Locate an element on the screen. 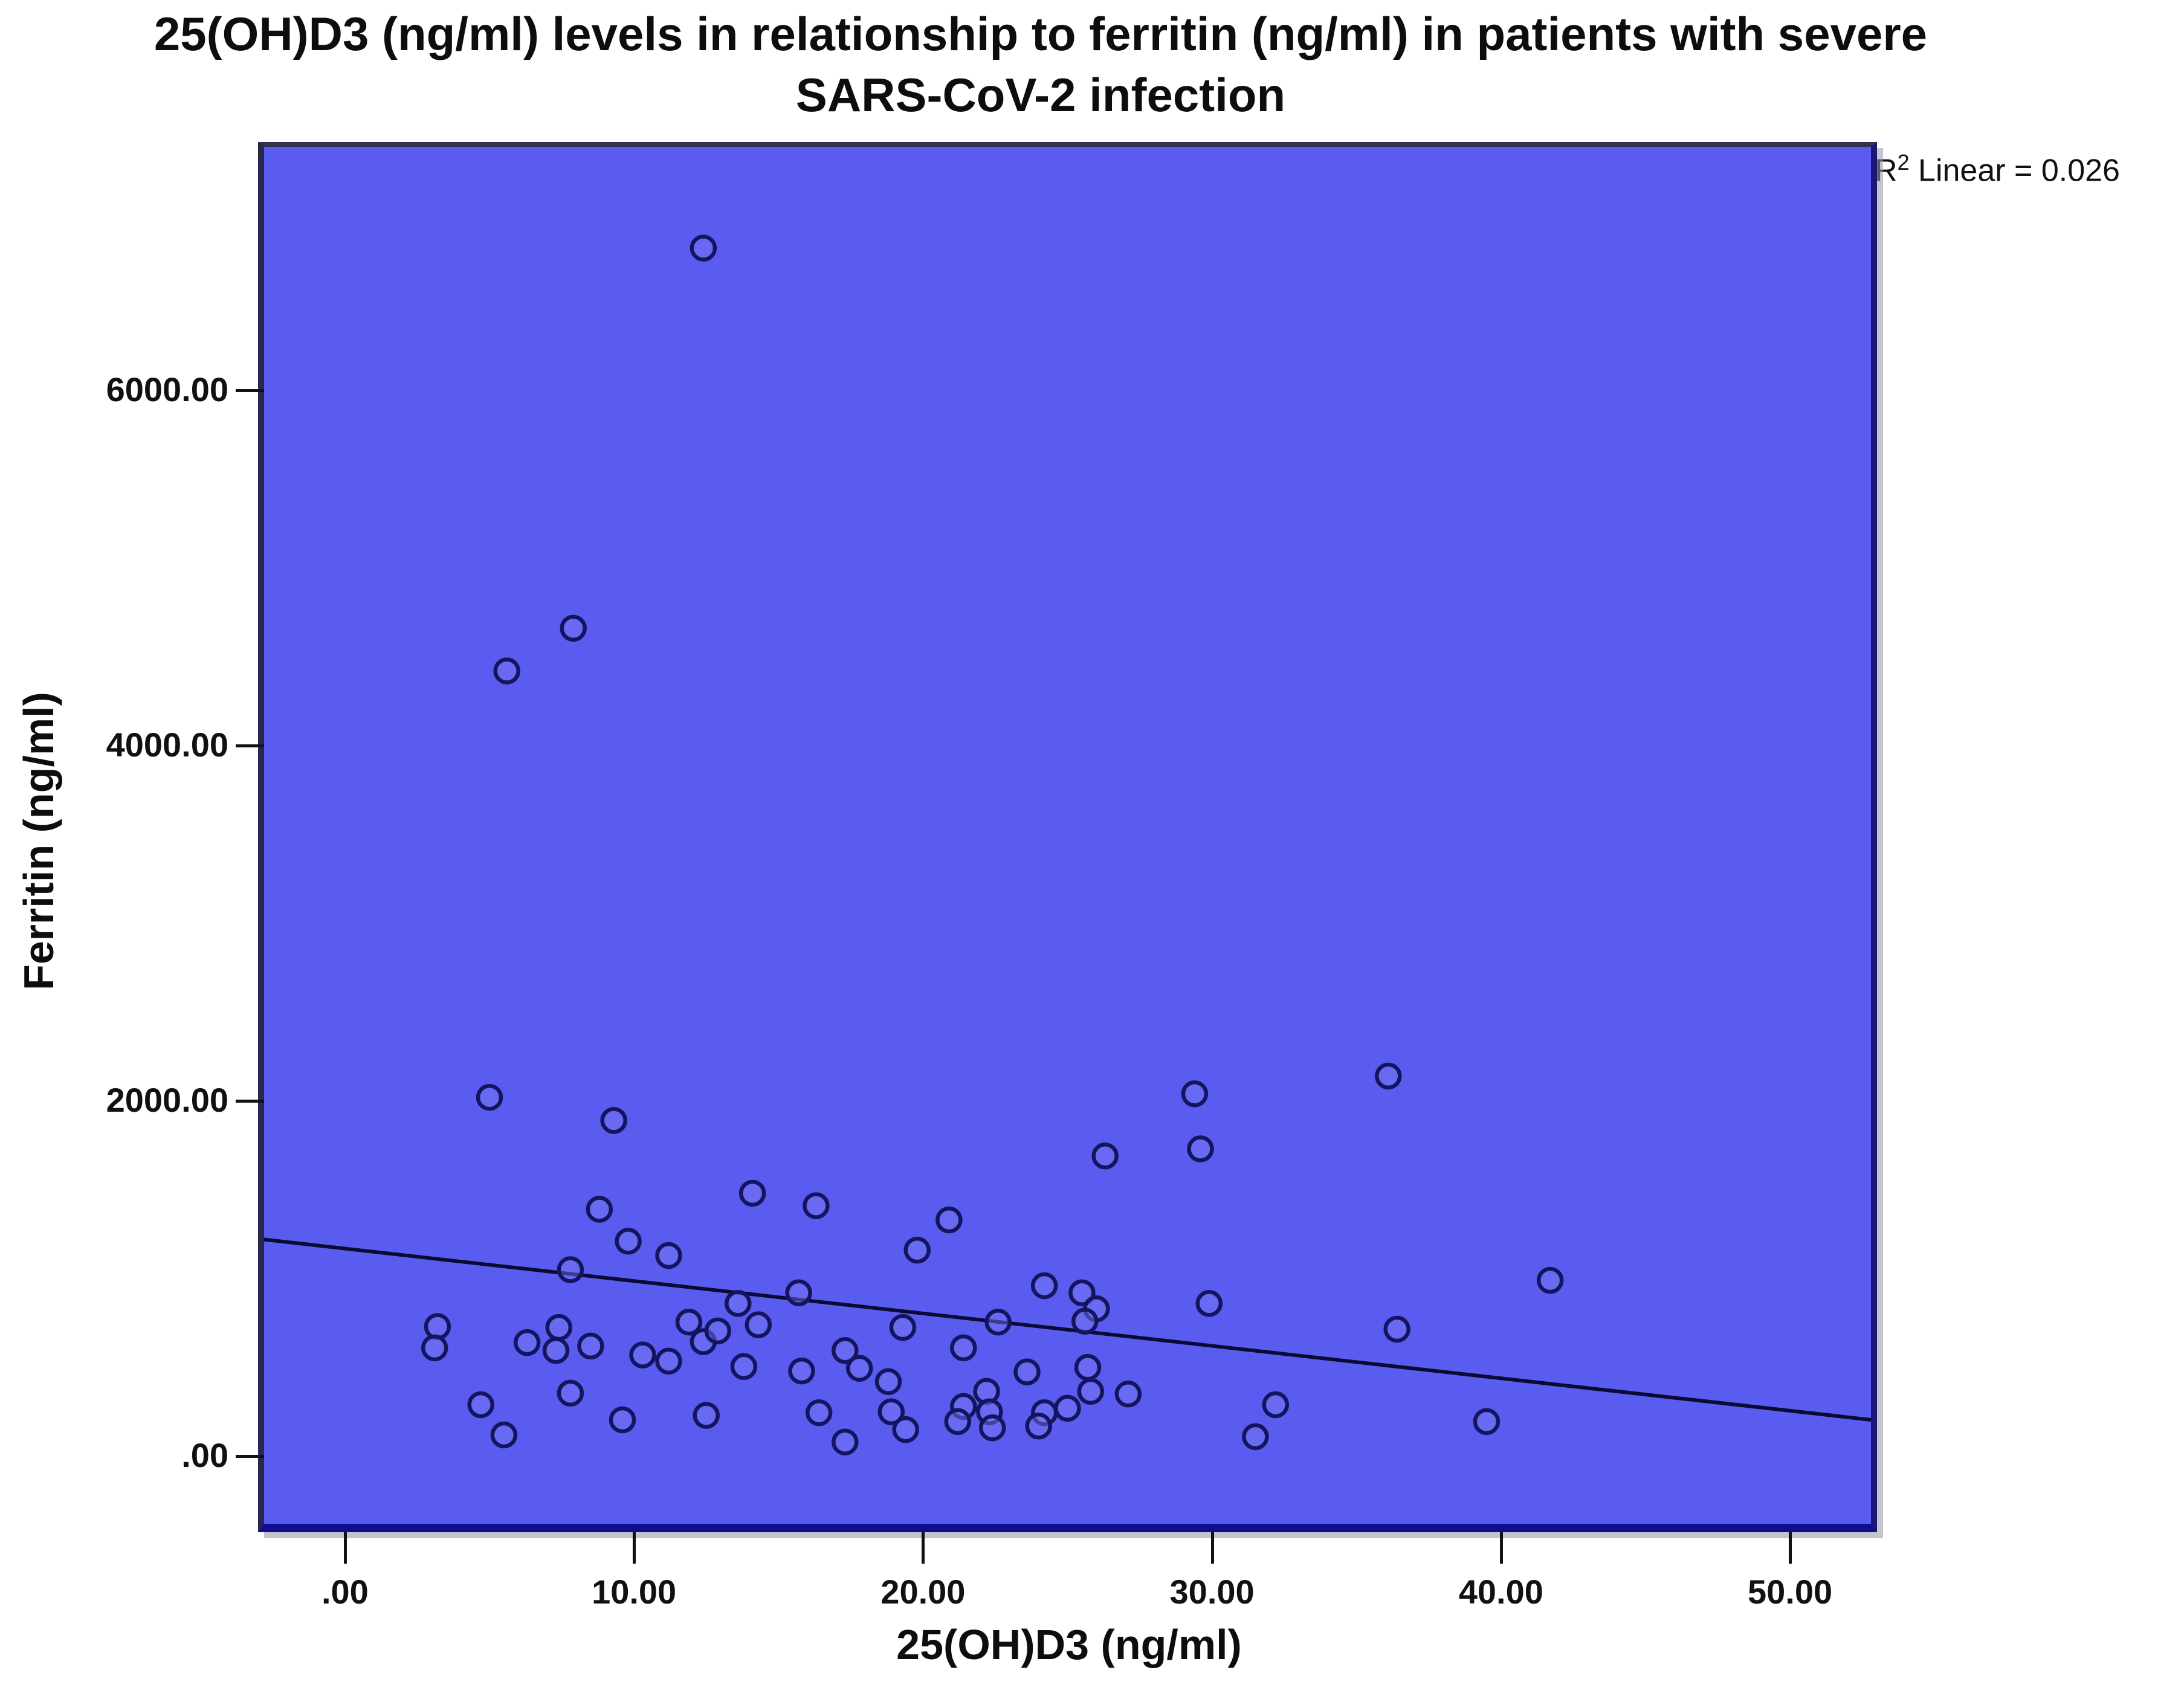 The image size is (2184, 1702). y-tick-label: 2000.00 is located at coordinates (167, 1100).